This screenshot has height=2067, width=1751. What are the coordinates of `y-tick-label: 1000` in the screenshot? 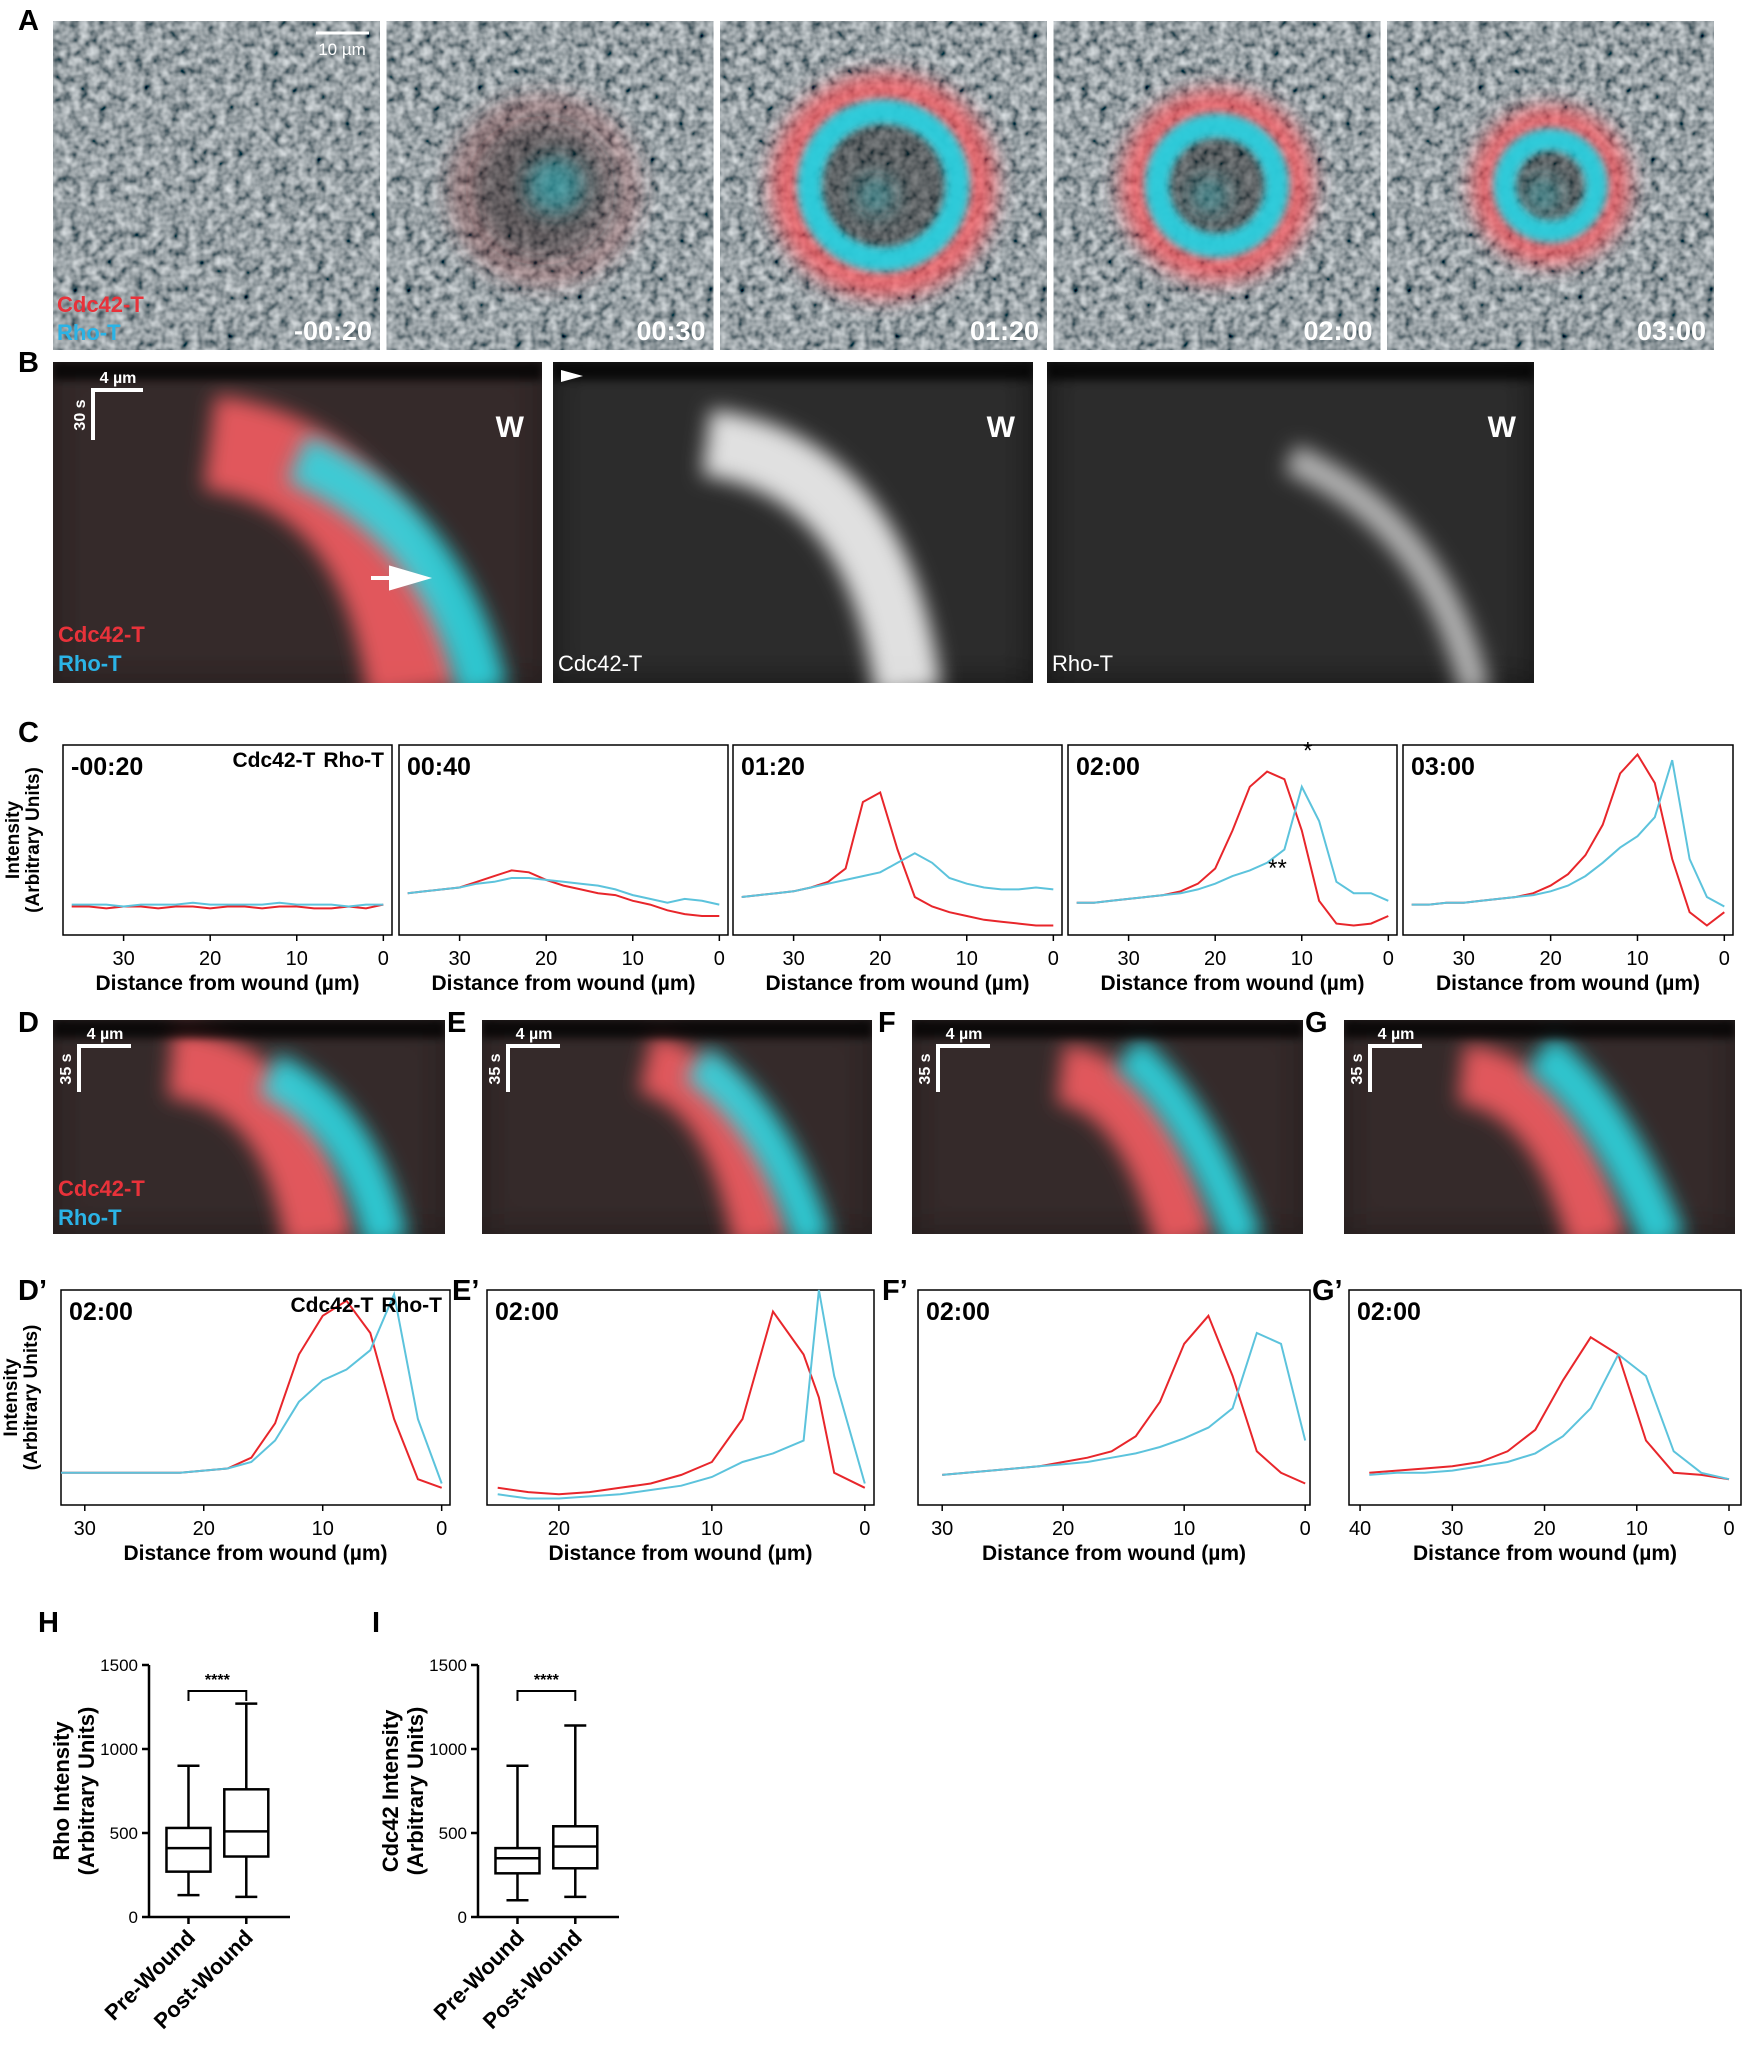 It's located at (448, 1749).